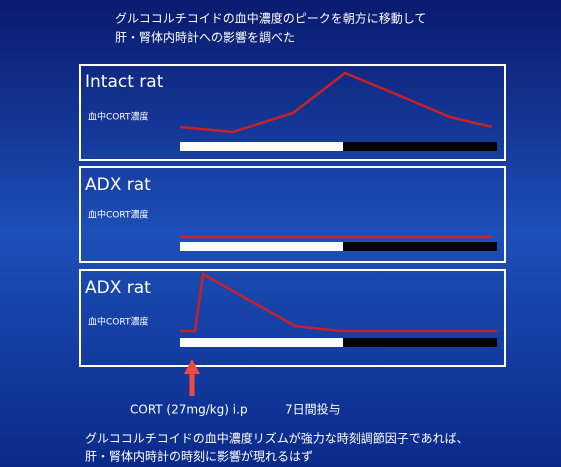  Describe the element at coordinates (189, 410) in the screenshot. I see `dose-label: CORT (27mg/kg) i.p` at that location.